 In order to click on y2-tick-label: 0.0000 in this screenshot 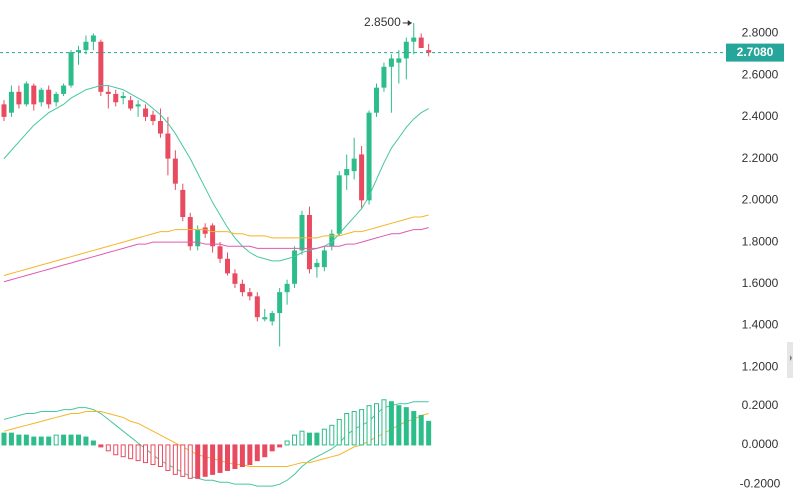, I will do `click(760, 444)`.